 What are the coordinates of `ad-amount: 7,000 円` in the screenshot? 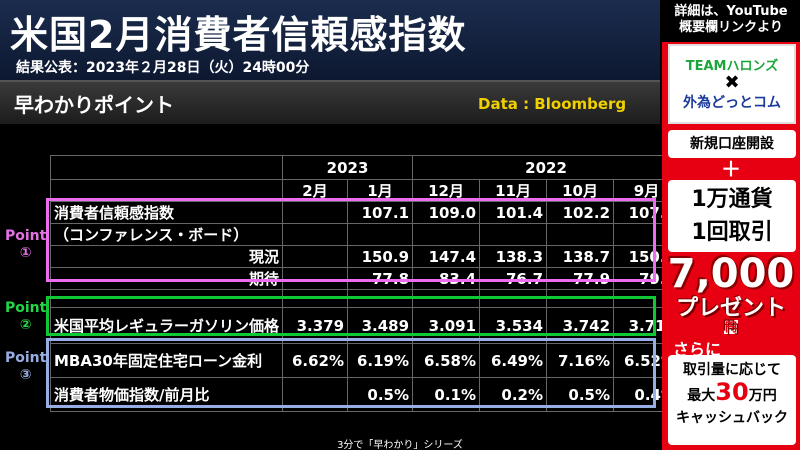 It's located at (731, 296).